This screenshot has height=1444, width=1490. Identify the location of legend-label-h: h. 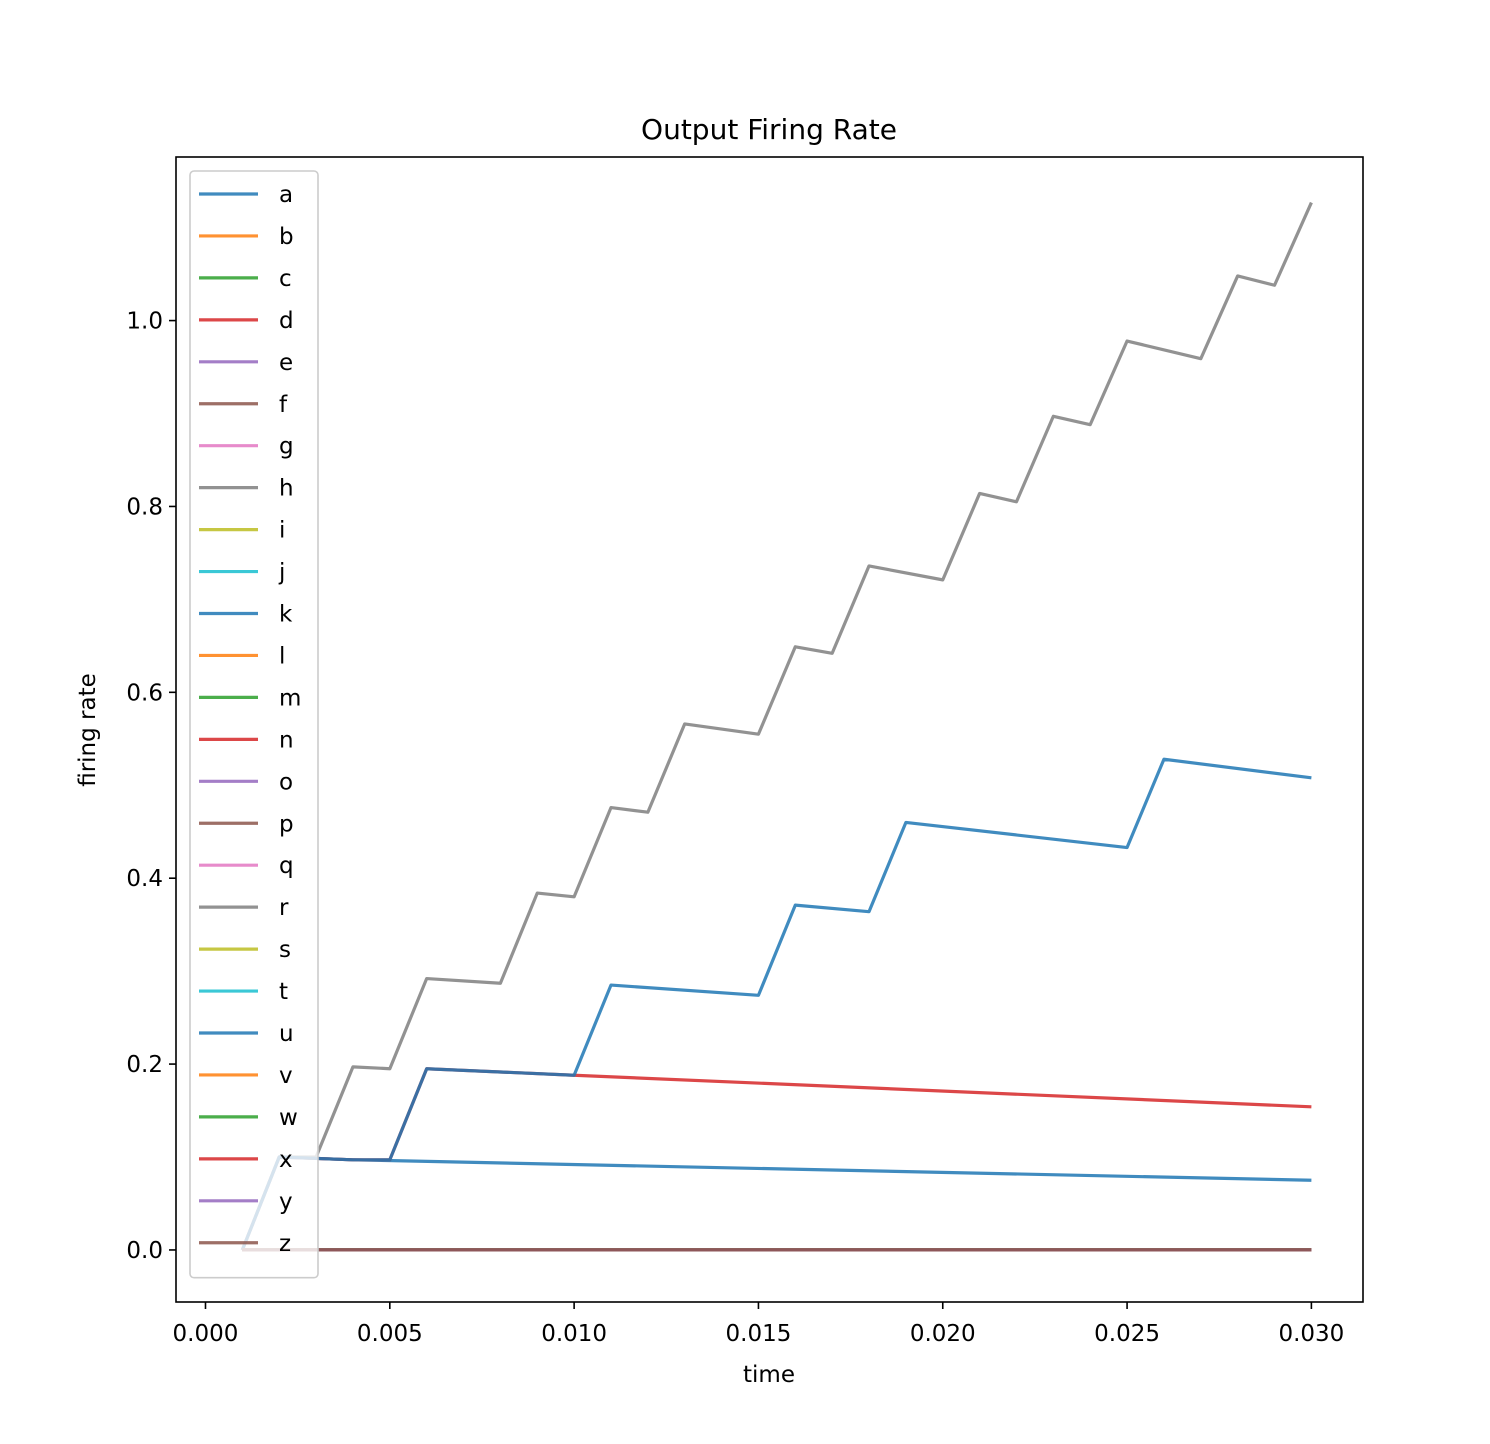
(286, 489).